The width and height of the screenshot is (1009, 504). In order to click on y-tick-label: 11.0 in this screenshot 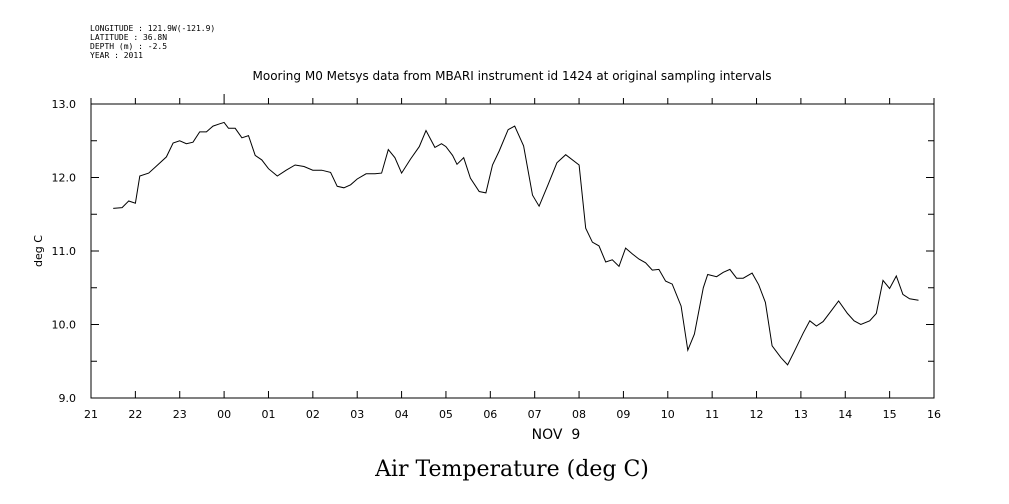, I will do `click(64, 251)`.